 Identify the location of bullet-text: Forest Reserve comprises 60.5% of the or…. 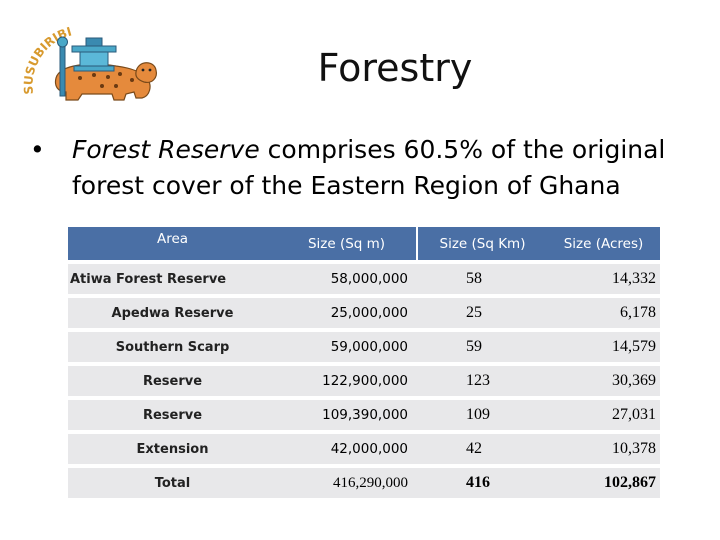
(365, 168).